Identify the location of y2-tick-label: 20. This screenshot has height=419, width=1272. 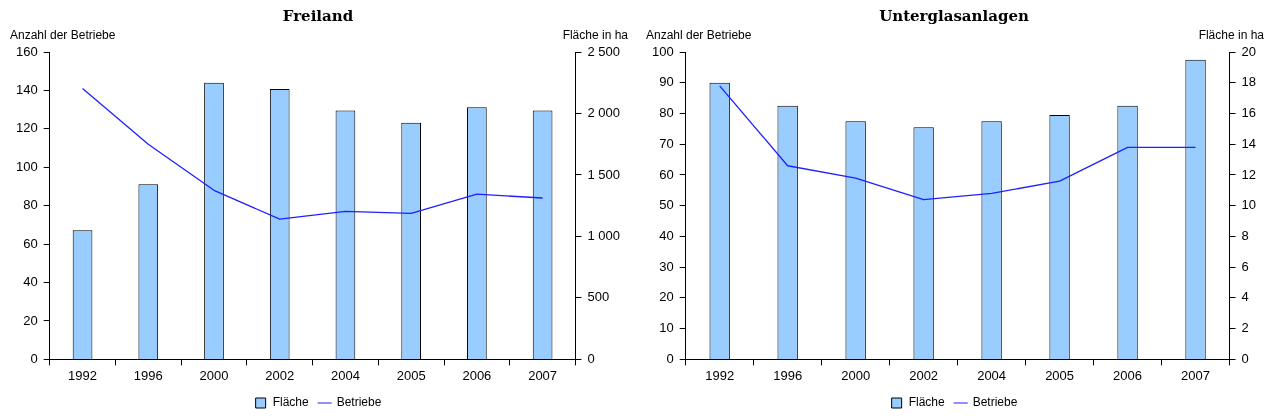
(1249, 51).